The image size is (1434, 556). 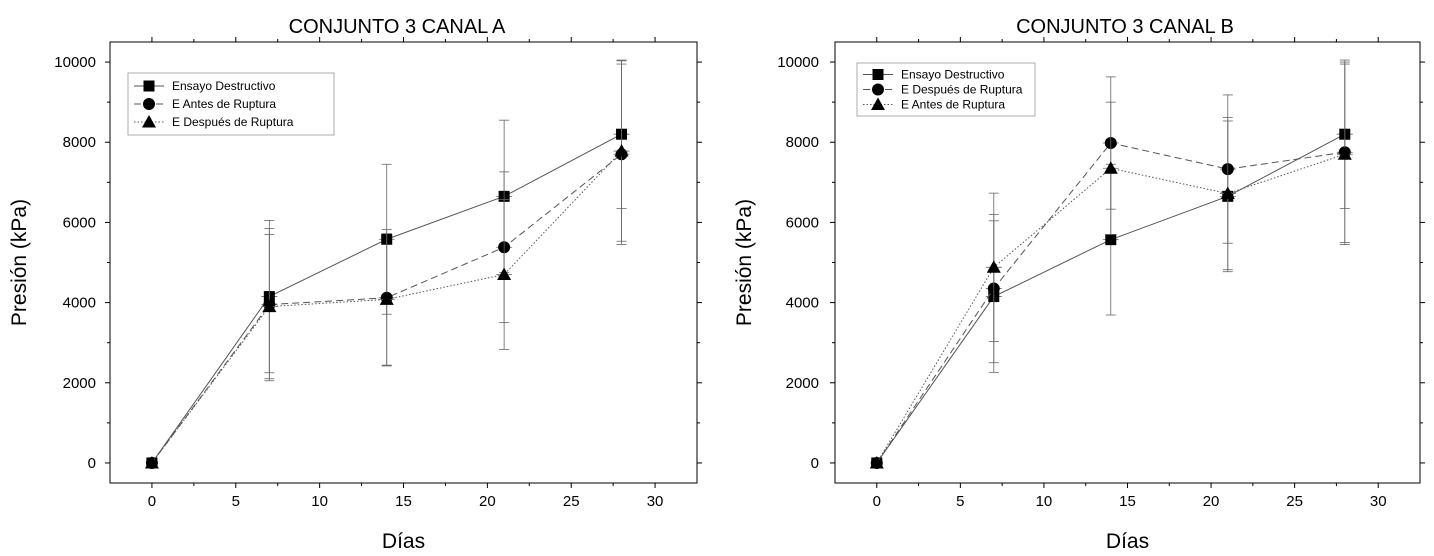 What do you see at coordinates (397, 27) in the screenshot?
I see `chart-title: CONJUNTO 3 CANAL A` at bounding box center [397, 27].